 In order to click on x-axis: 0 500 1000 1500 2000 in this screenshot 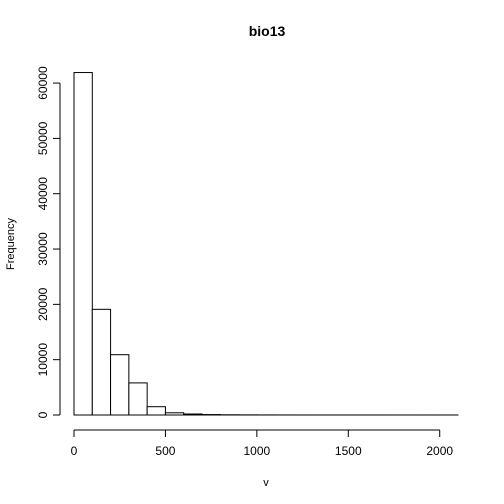, I will do `click(262, 443)`.